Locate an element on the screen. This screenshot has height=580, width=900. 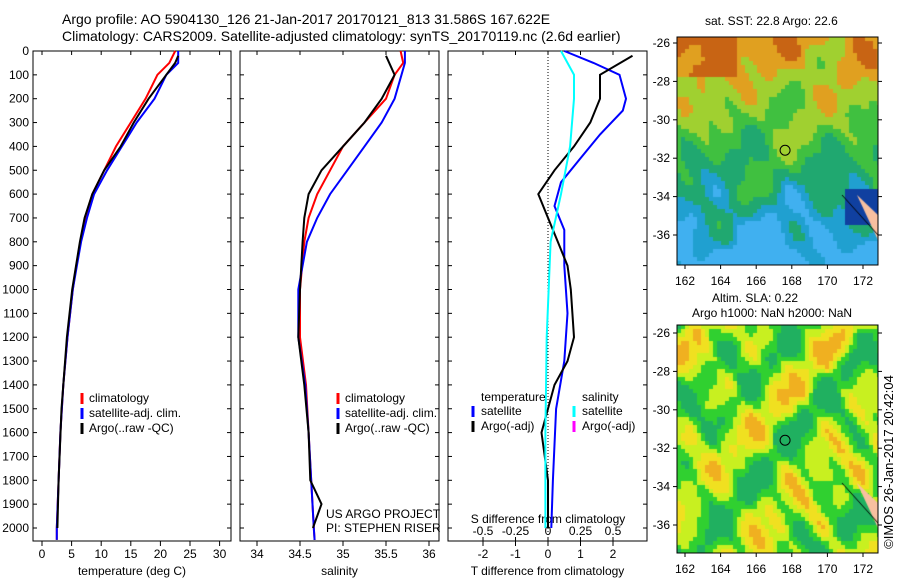
x-tick-label: 34.5 is located at coordinates (300, 554).